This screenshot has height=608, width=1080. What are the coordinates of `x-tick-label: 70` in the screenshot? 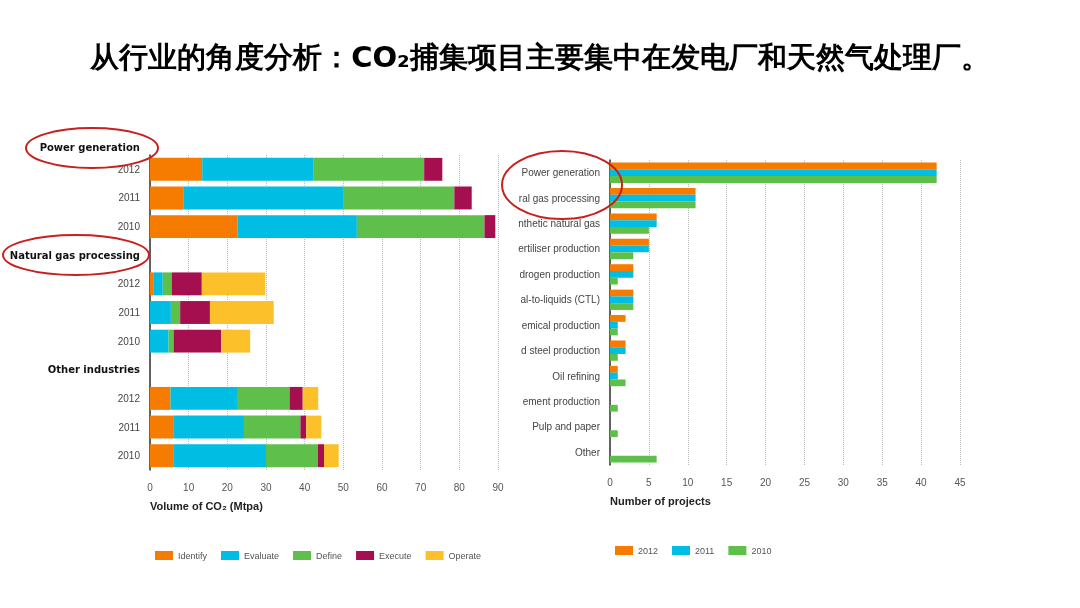 It's located at (421, 487).